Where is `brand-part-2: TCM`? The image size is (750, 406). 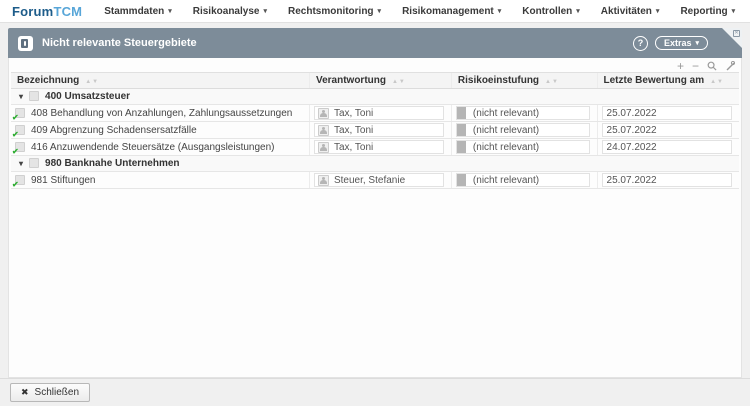
brand-part-2: TCM is located at coordinates (68, 11).